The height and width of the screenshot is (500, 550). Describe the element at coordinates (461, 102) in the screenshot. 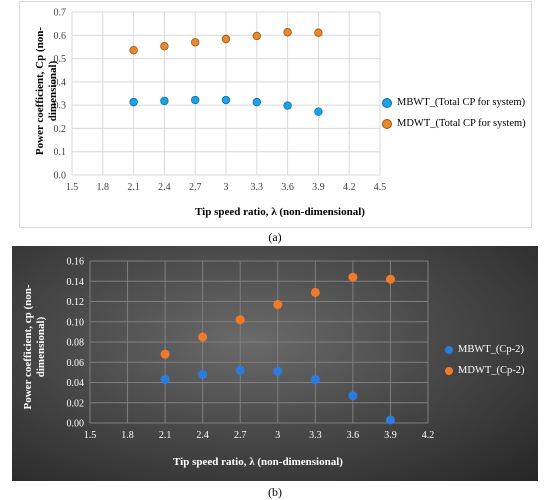

I see `legend-label-mbwt: MBWT_(Total CP for system)` at that location.